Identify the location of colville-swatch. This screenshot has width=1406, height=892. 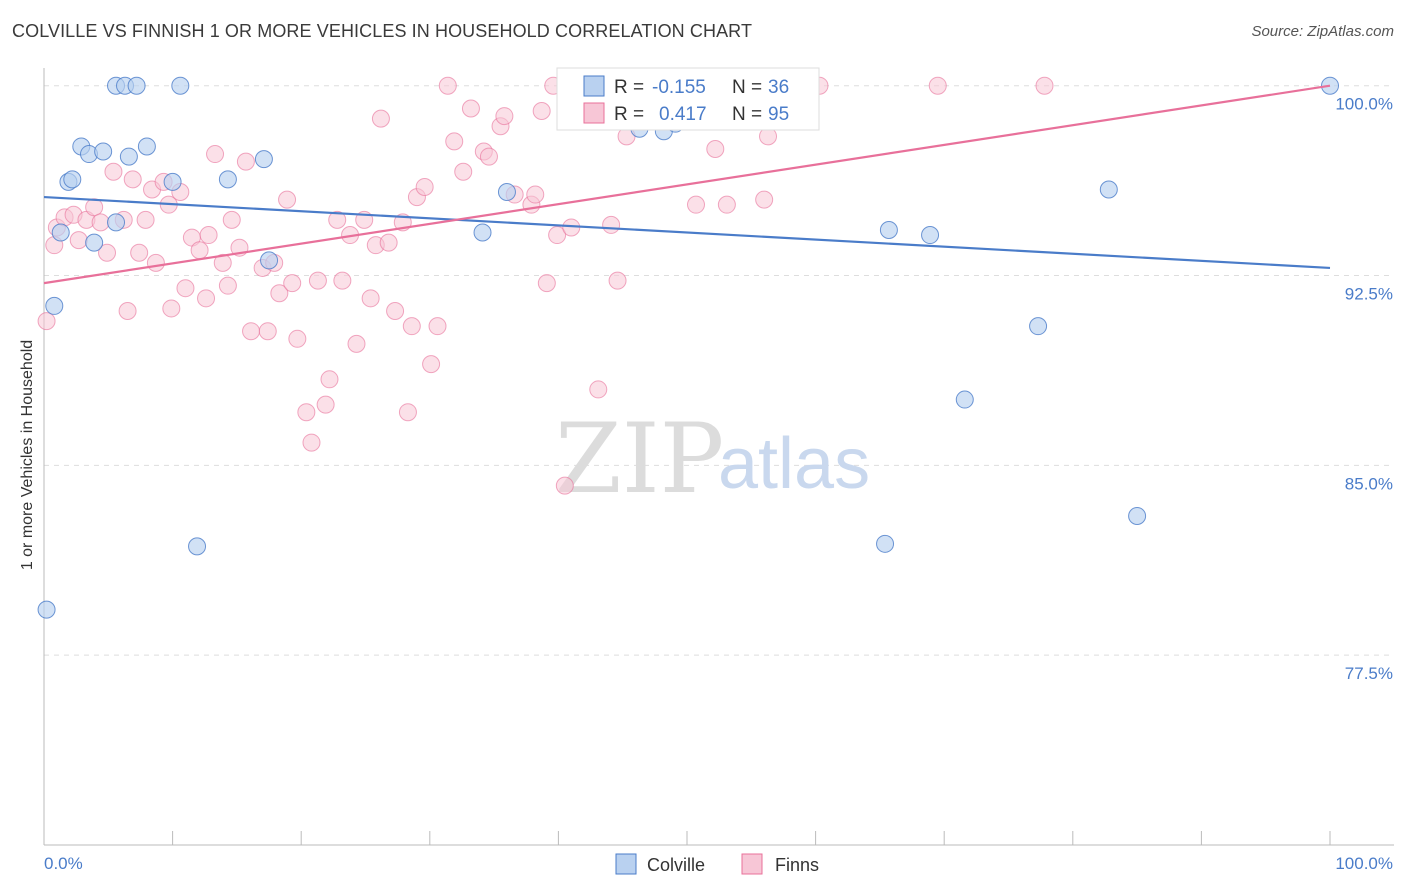
(594, 86).